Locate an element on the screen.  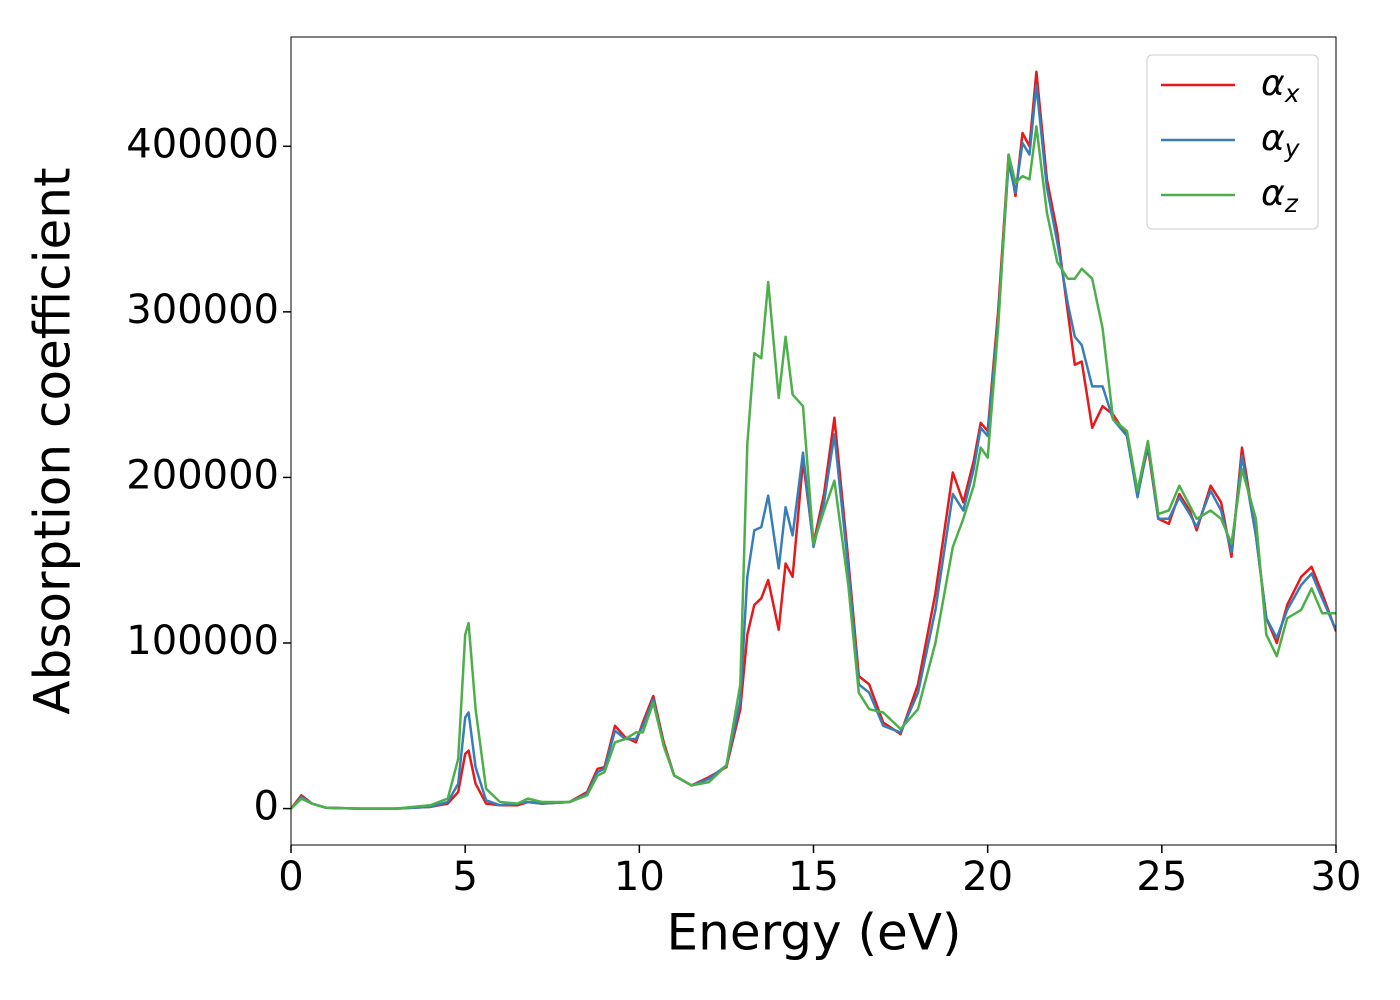
x-tick-label: 5 is located at coordinates (464, 877).